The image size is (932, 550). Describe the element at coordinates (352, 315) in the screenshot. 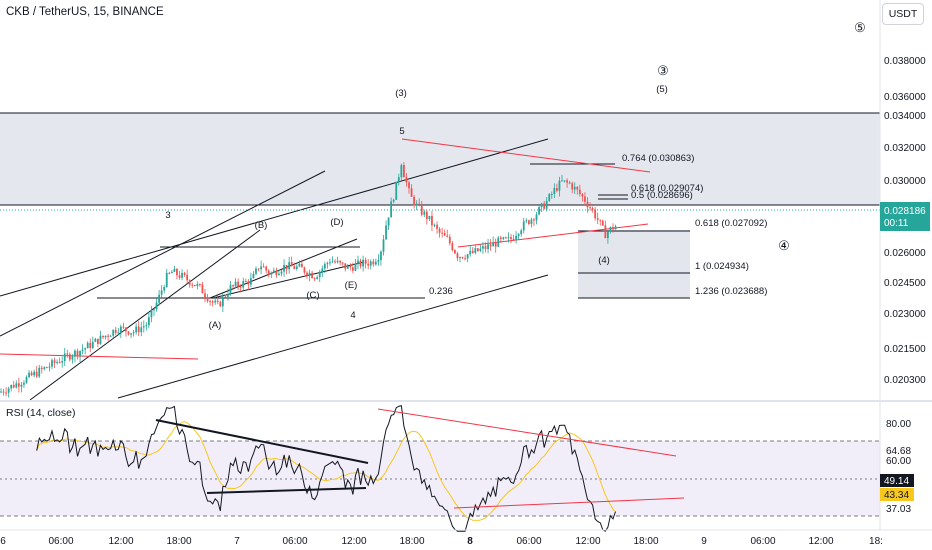

I see `wave-label-4: 4` at that location.